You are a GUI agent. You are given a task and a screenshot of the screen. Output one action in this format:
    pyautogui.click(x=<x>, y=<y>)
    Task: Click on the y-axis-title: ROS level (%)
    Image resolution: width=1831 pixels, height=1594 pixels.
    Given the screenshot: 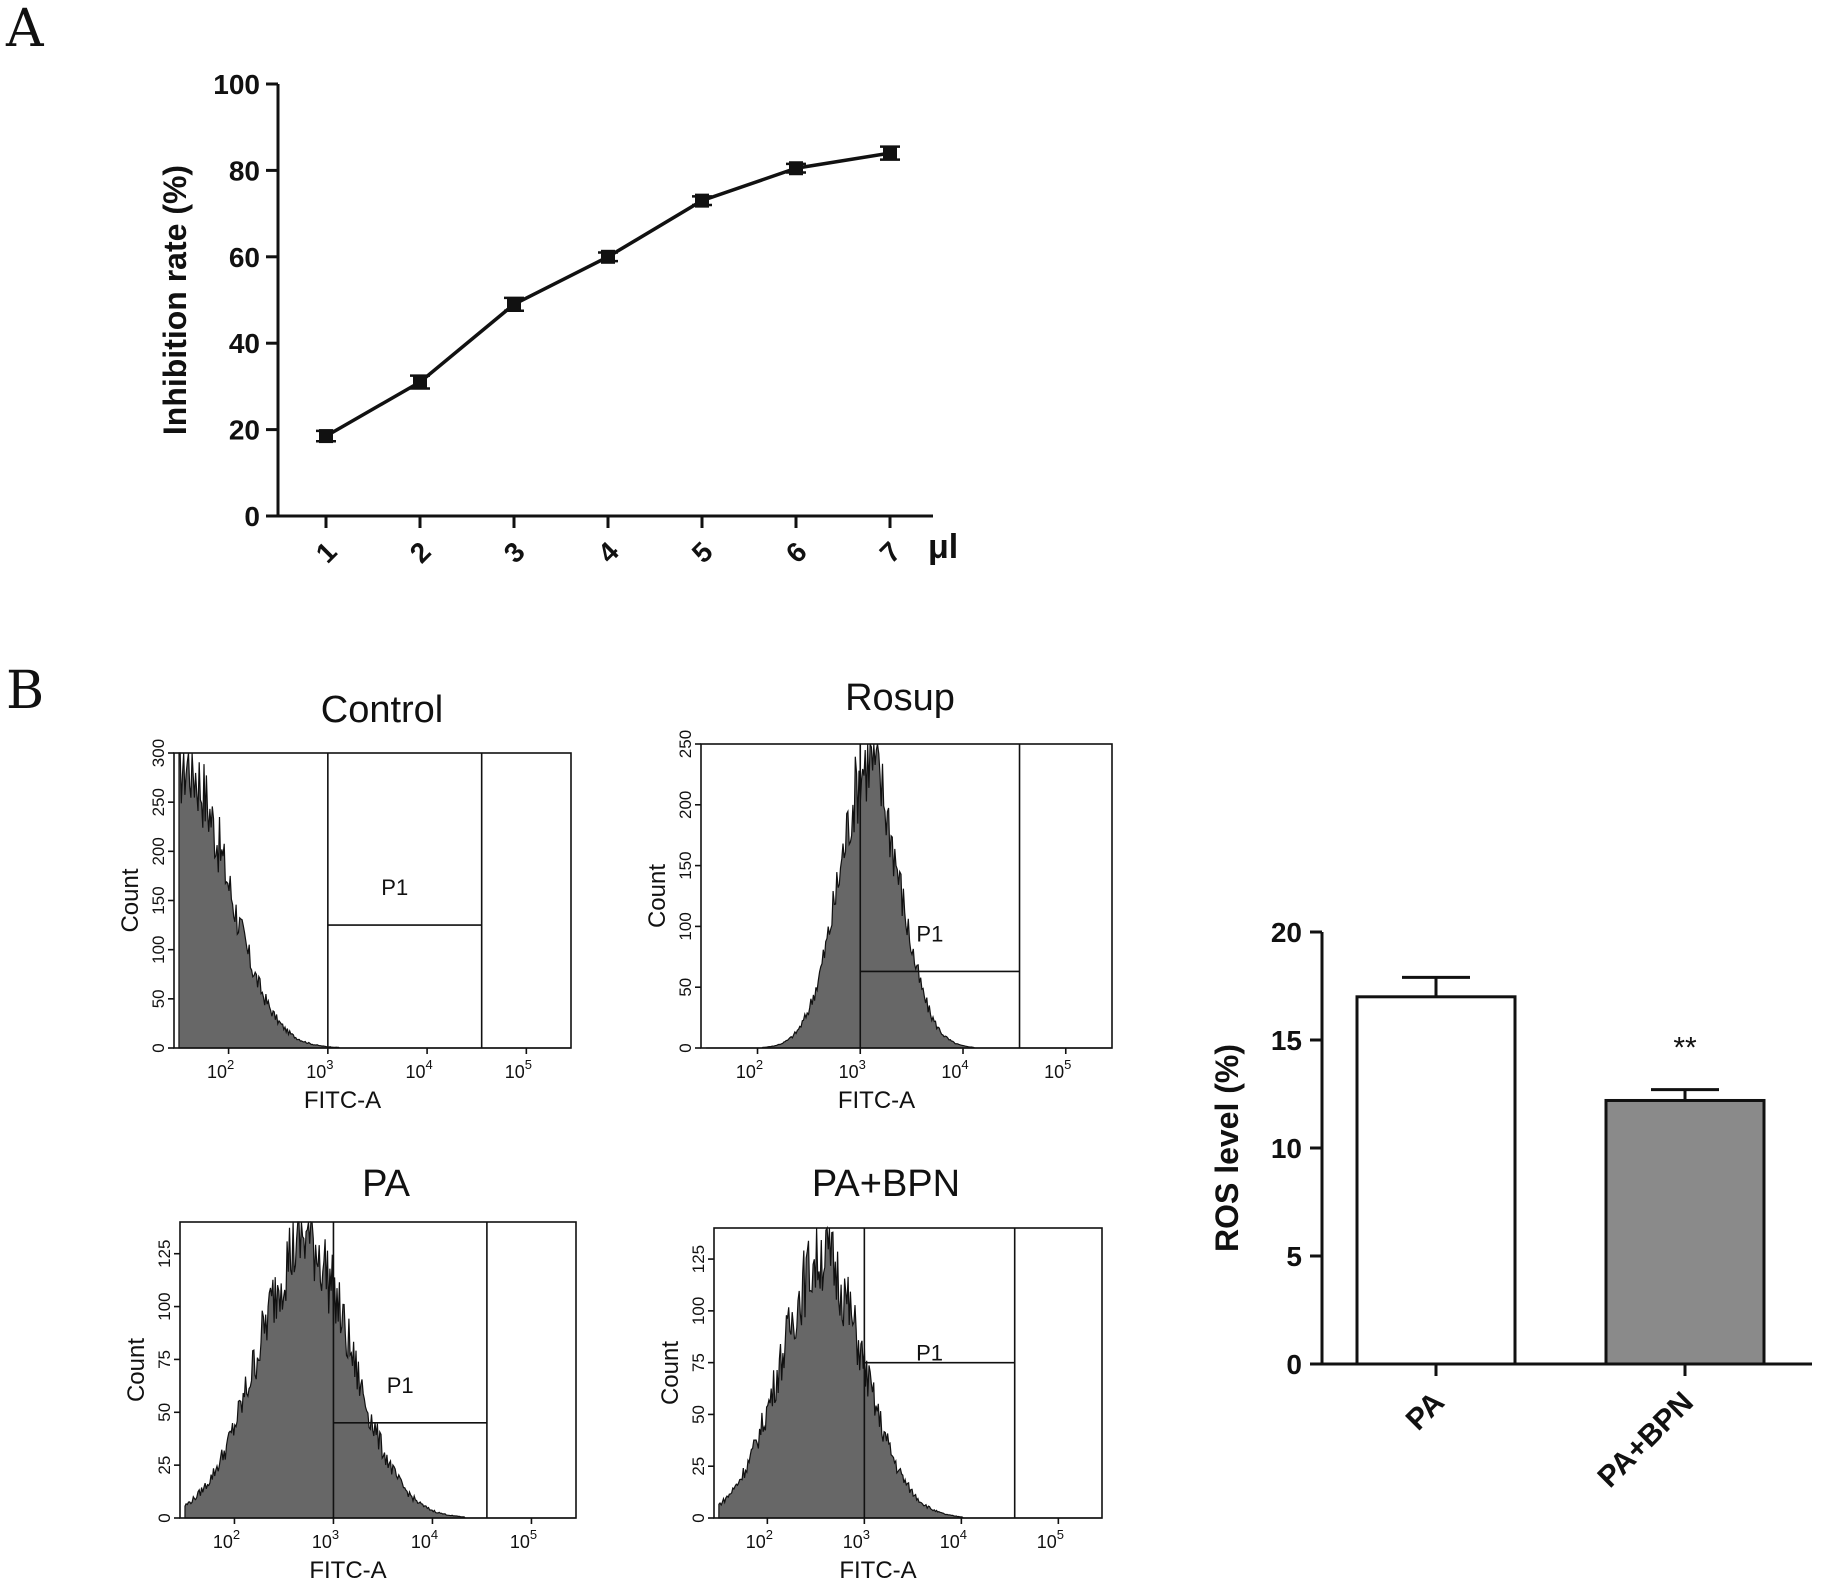 What is the action you would take?
    pyautogui.click(x=1227, y=1148)
    